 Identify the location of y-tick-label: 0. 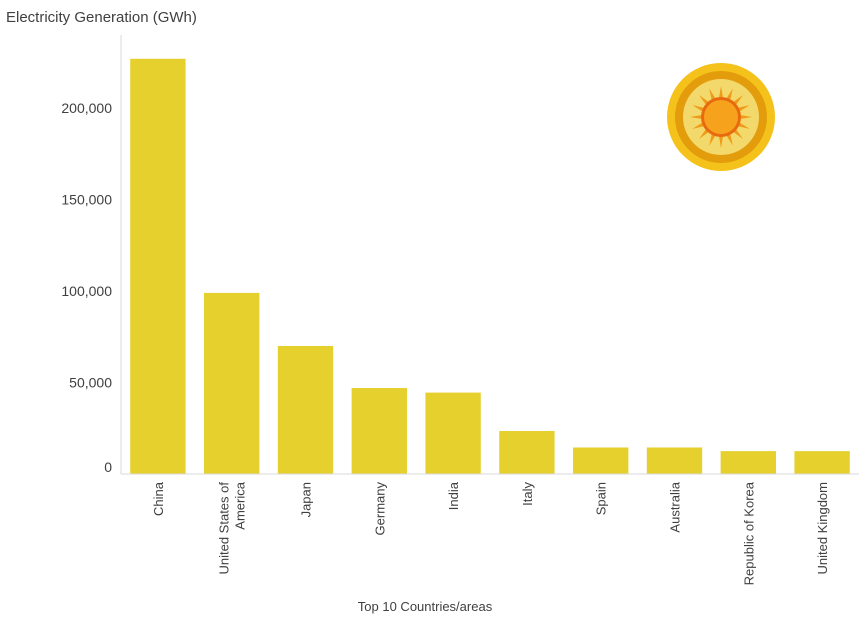
(108, 467).